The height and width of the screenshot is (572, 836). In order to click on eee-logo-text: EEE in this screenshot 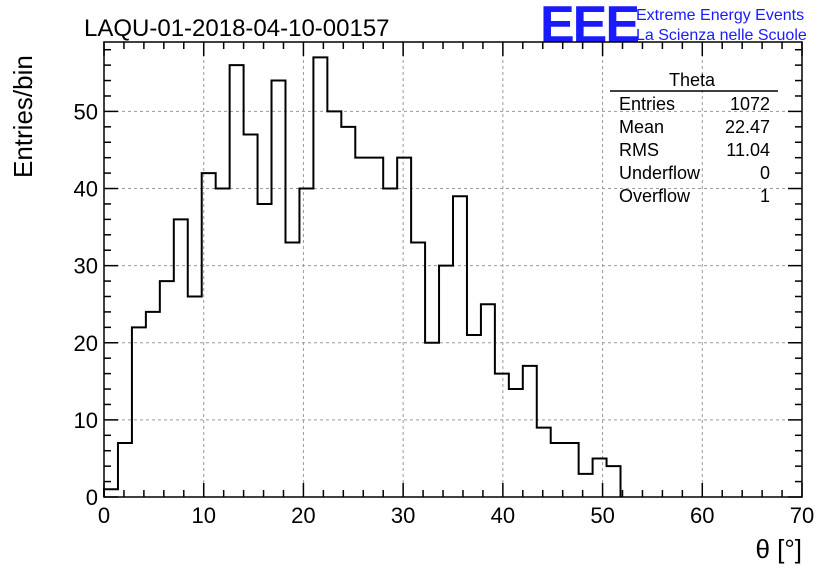, I will do `click(589, 27)`.